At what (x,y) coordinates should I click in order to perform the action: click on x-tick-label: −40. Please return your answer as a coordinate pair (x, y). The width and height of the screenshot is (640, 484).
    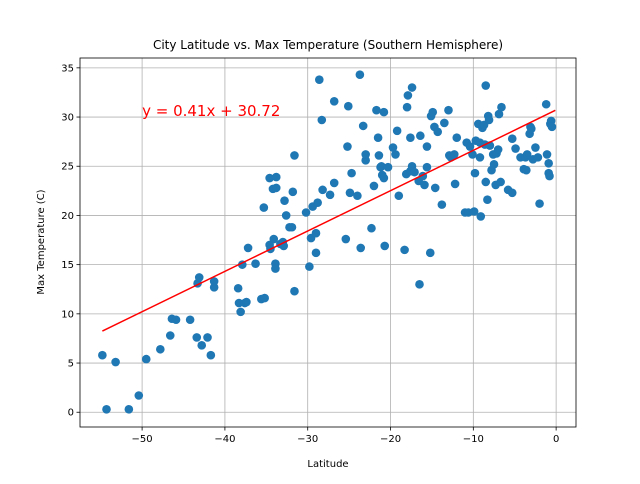
    Looking at the image, I should click on (224, 439).